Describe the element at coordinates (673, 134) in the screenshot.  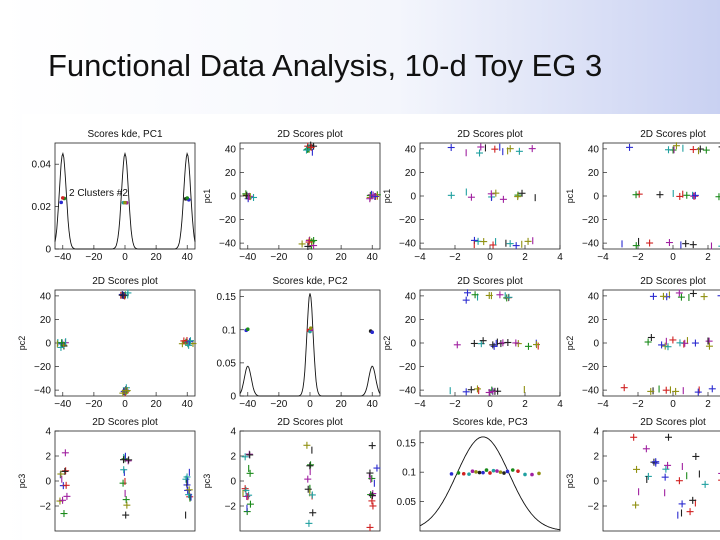
I see `panel-title: 2D Scores plot` at that location.